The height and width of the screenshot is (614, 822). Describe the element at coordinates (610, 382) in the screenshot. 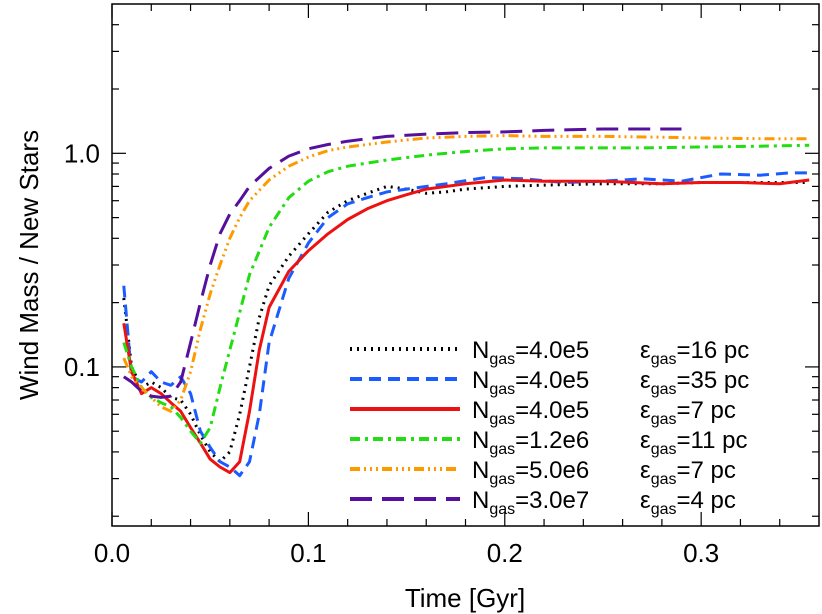

I see `legend-label-2: Ngas=4.0e5 εgas=35 pc` at that location.